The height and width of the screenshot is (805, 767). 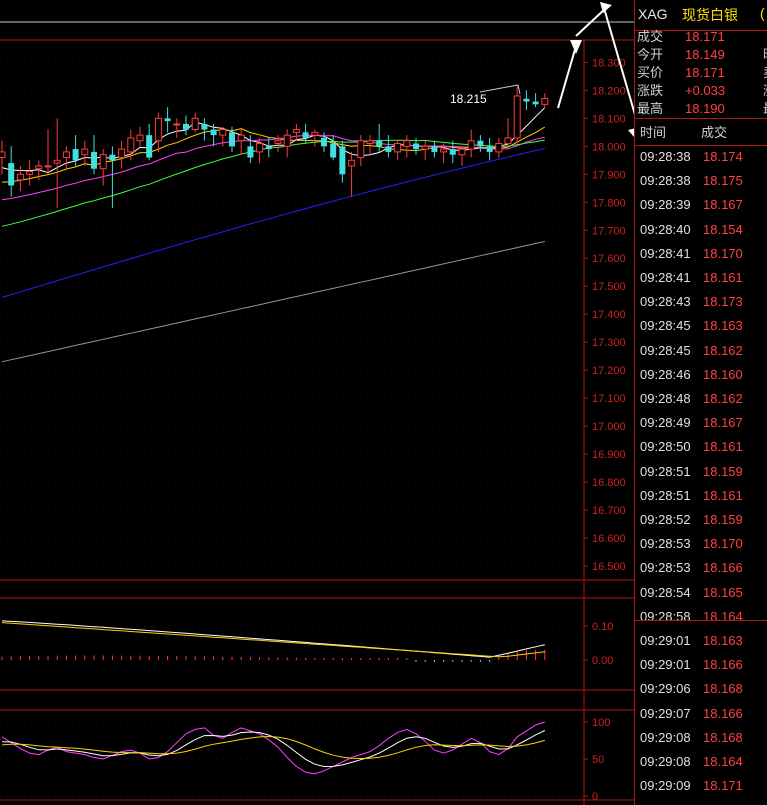 I want to click on tick-row: 09:28:40 18.154, so click(x=701, y=230).